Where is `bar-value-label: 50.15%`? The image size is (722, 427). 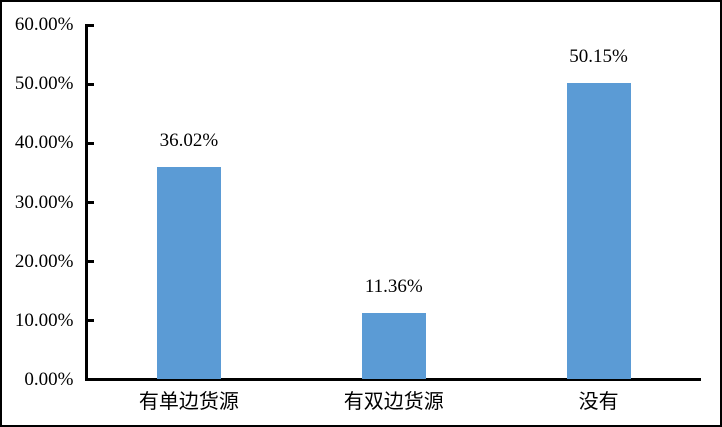 bar-value-label: 50.15% is located at coordinates (598, 57).